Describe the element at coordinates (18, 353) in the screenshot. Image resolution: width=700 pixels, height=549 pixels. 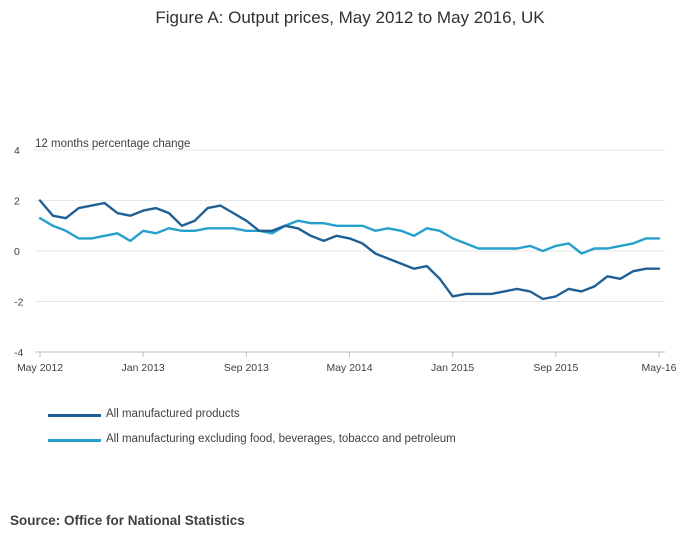
I see `y-tick-label: -4` at that location.